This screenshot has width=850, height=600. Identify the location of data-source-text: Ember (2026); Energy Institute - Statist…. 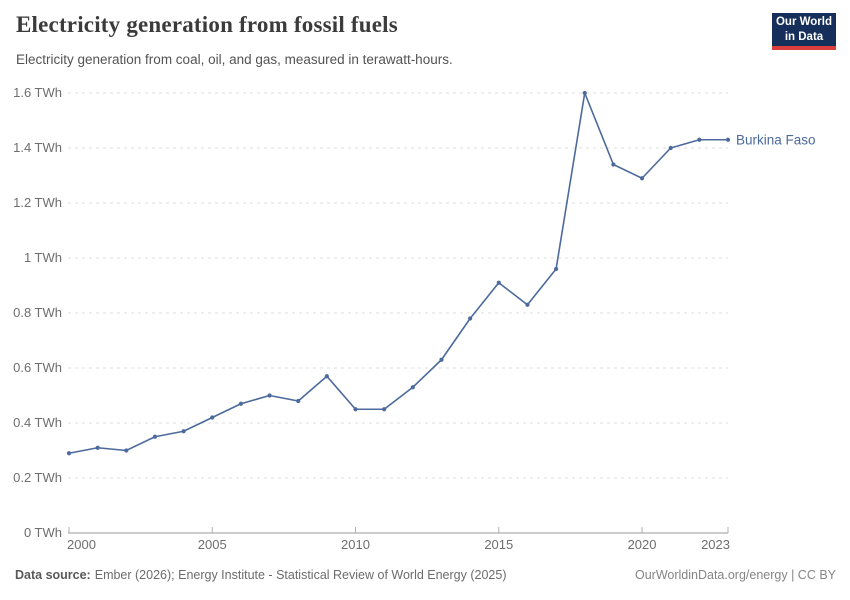
(300, 575).